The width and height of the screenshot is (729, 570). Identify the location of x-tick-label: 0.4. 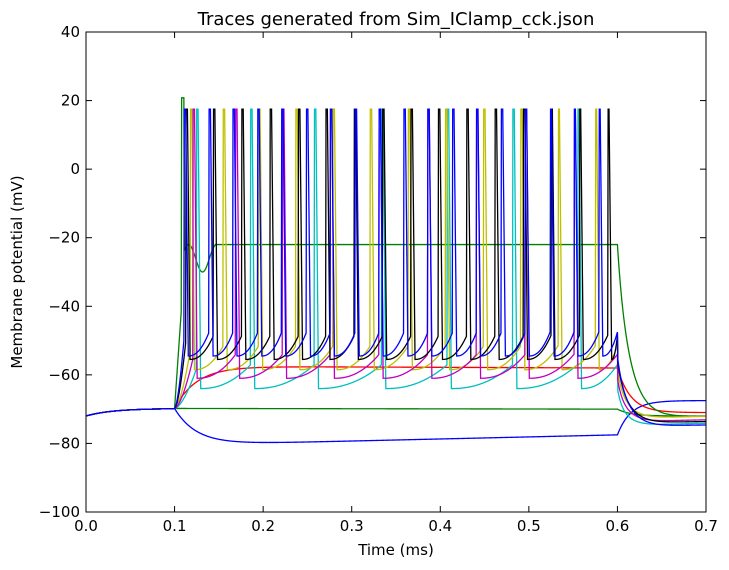
(440, 526).